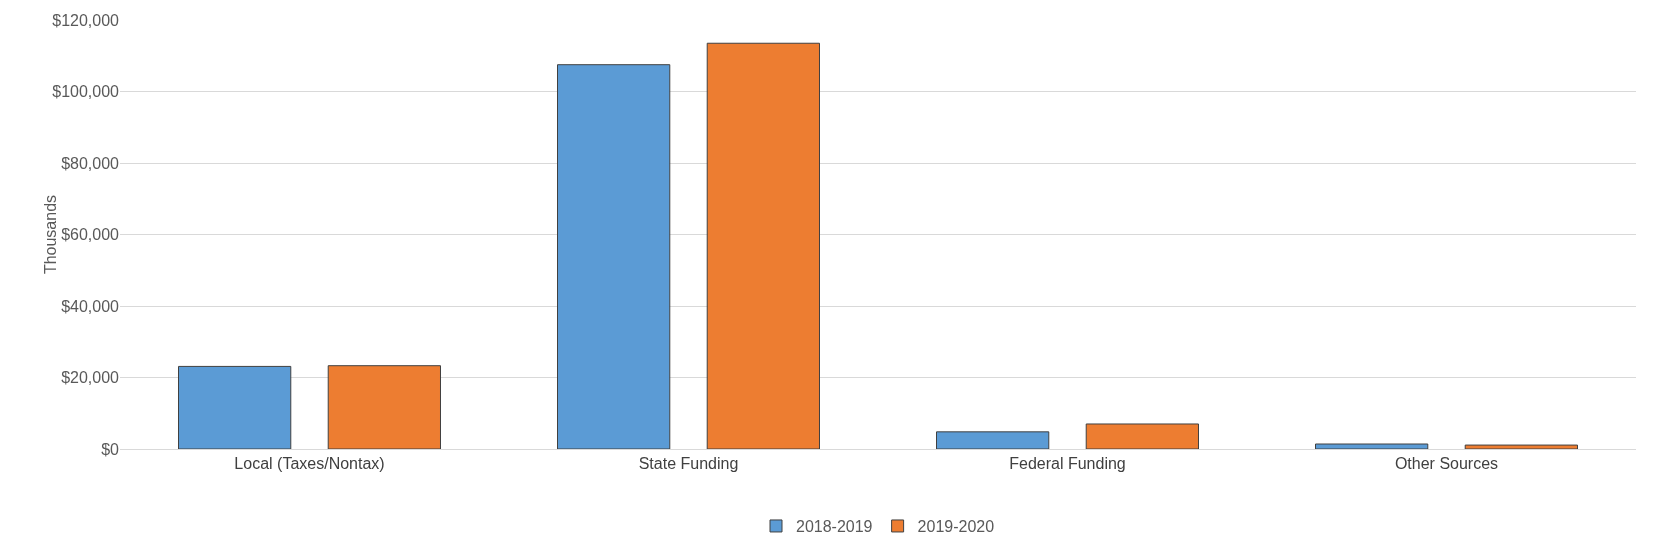 The image size is (1656, 555). Describe the element at coordinates (956, 527) in the screenshot. I see `legend-label: 2019-2020` at that location.